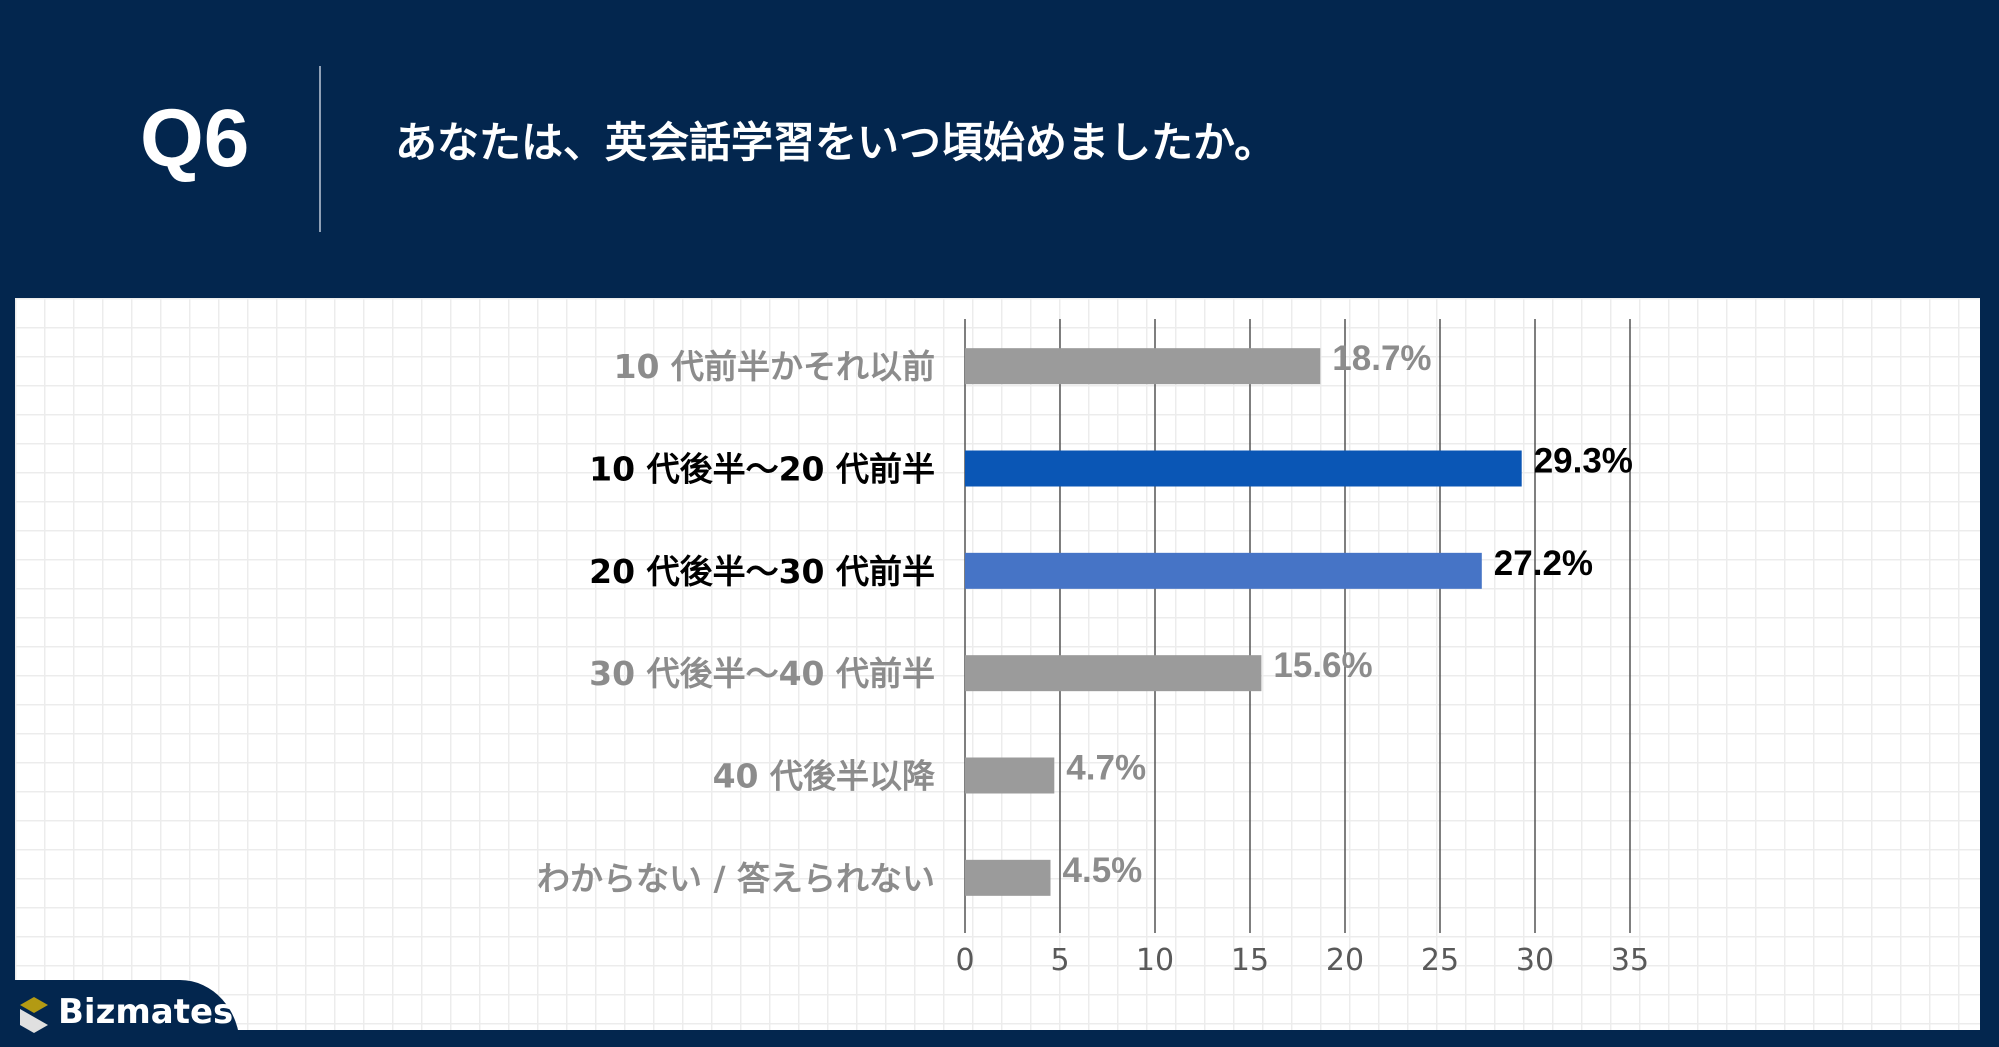 This screenshot has height=1047, width=1999. What do you see at coordinates (1103, 870) in the screenshot?
I see `data-label: 4.5%` at bounding box center [1103, 870].